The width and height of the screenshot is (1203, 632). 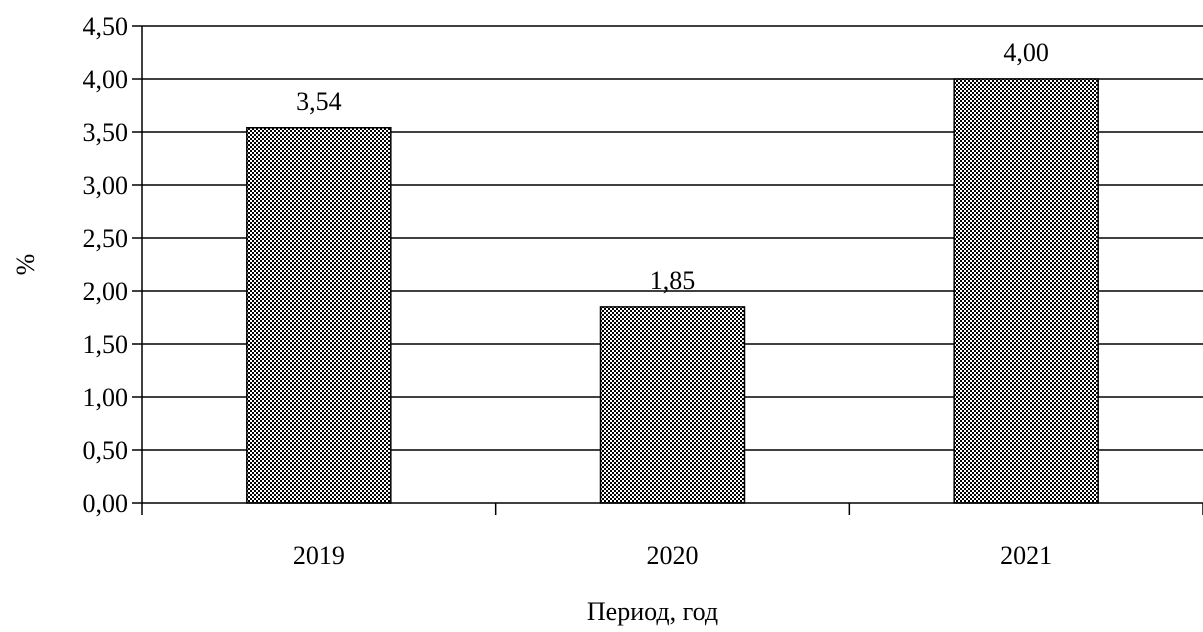 I want to click on y-tick-label: 1,50, so click(x=106, y=344).